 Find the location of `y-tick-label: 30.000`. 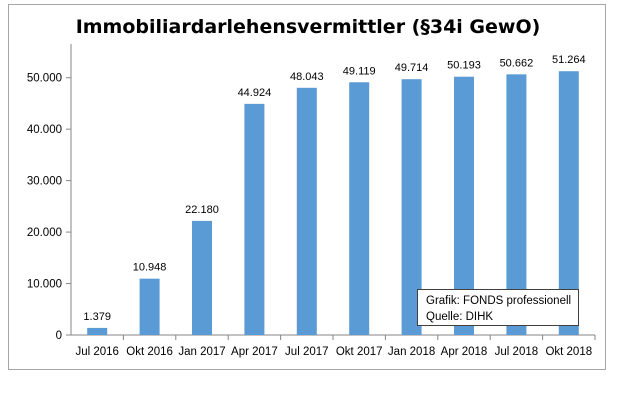

y-tick-label: 30.000 is located at coordinates (44, 182).